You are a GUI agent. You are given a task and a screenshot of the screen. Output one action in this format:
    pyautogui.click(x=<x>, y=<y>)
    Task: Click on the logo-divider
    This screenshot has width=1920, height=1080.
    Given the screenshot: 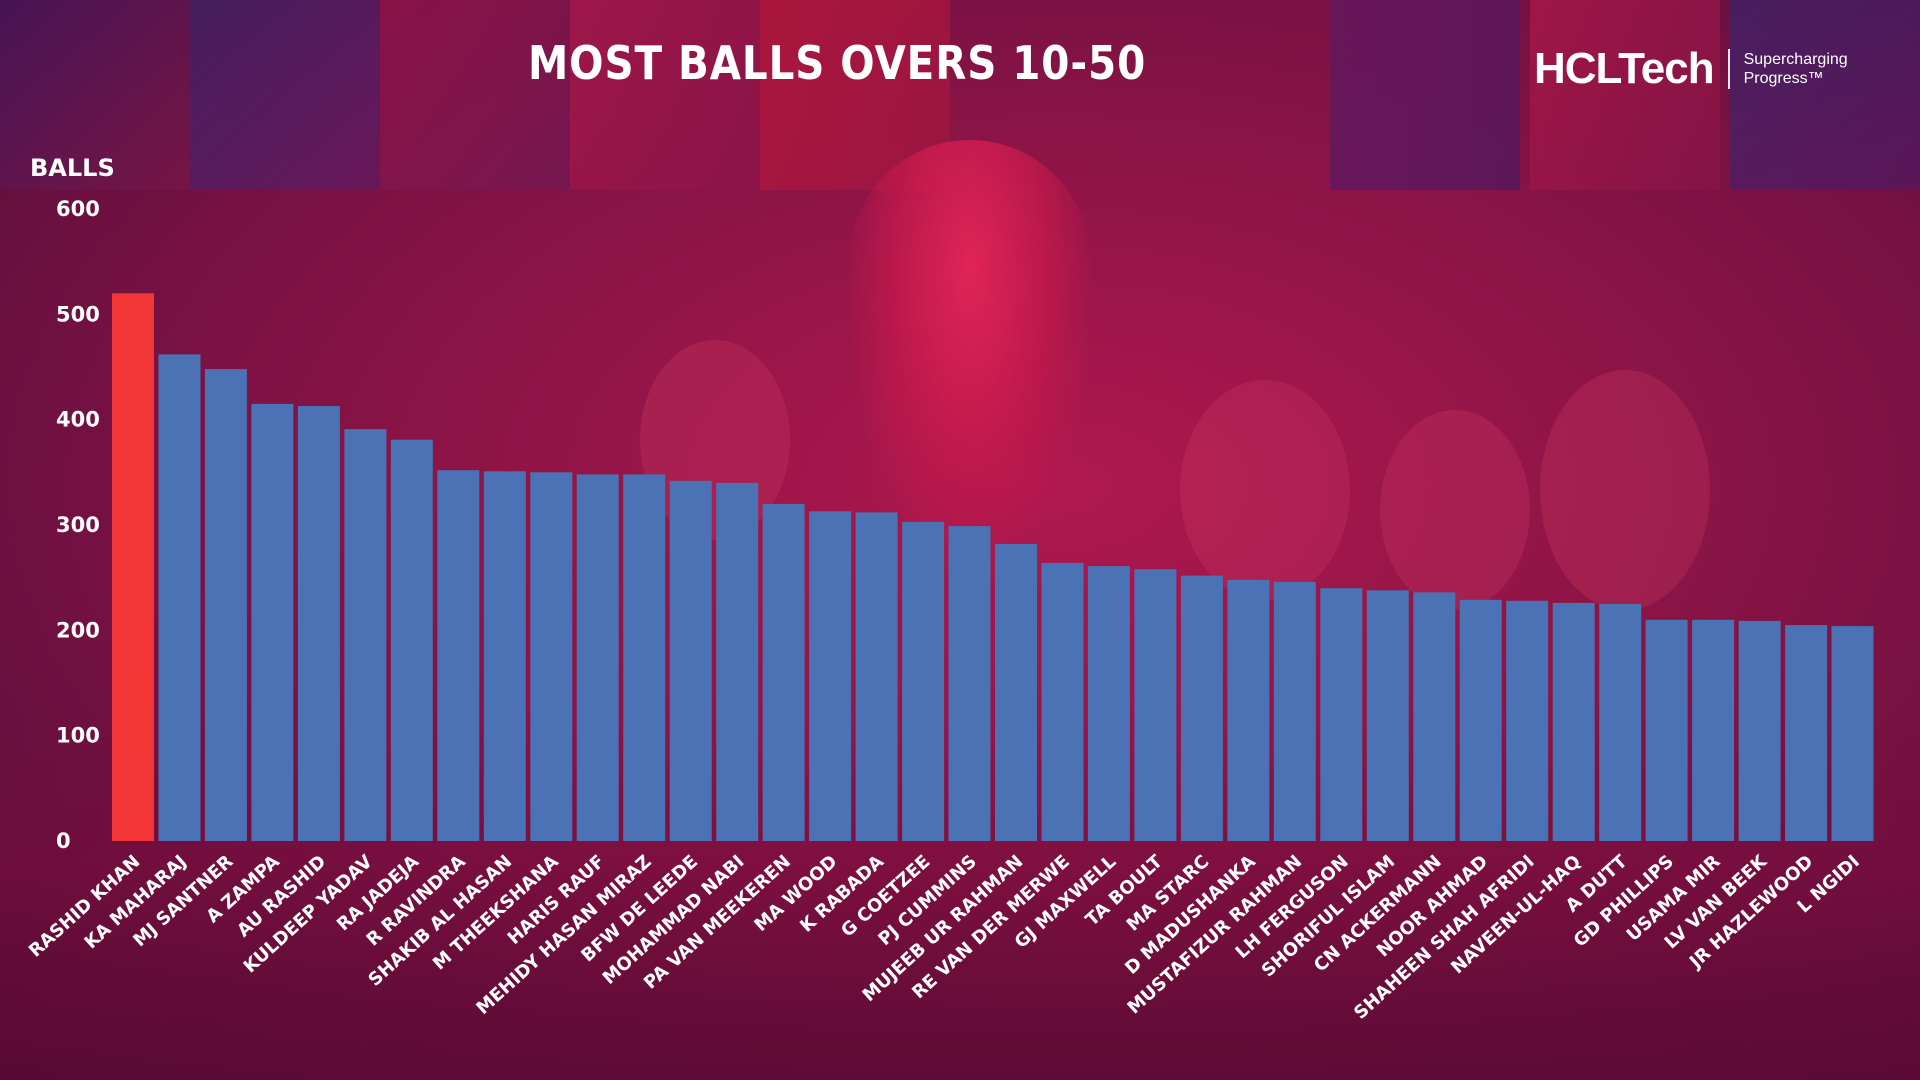 What is the action you would take?
    pyautogui.click(x=1728, y=69)
    